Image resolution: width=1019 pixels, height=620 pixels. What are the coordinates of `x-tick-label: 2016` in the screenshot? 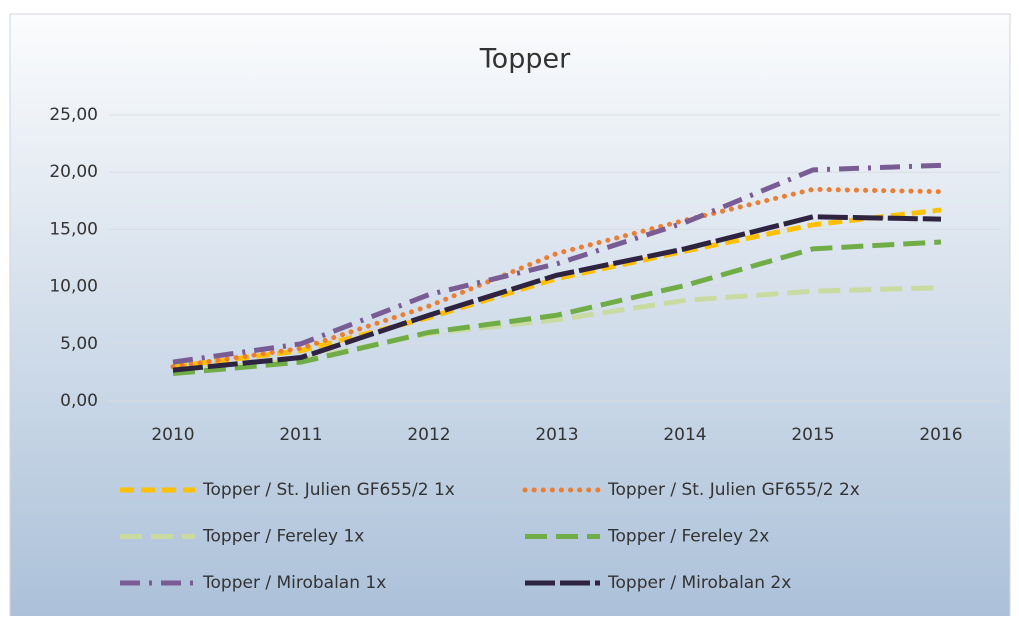 It's located at (940, 435).